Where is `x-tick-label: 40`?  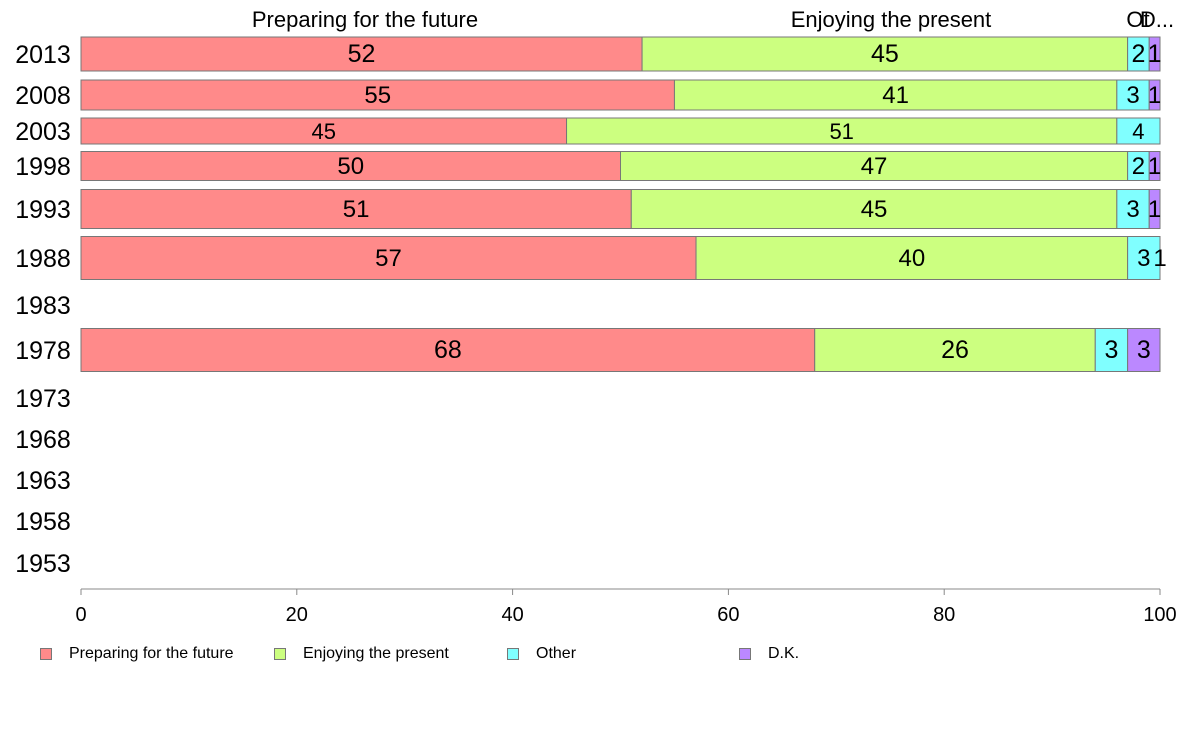 x-tick-label: 40 is located at coordinates (512, 615).